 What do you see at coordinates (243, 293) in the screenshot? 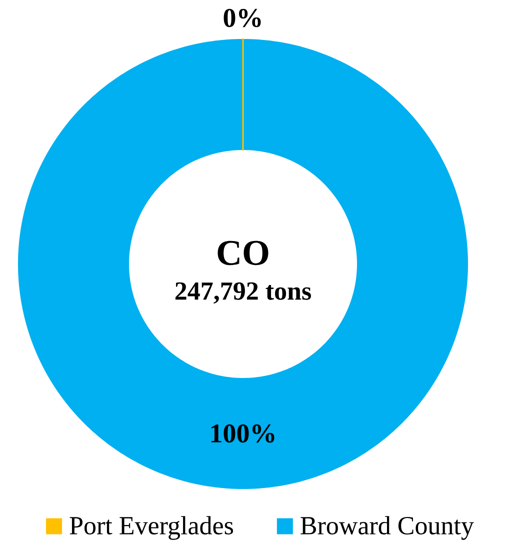
I see `text: 247,792 tons` at bounding box center [243, 293].